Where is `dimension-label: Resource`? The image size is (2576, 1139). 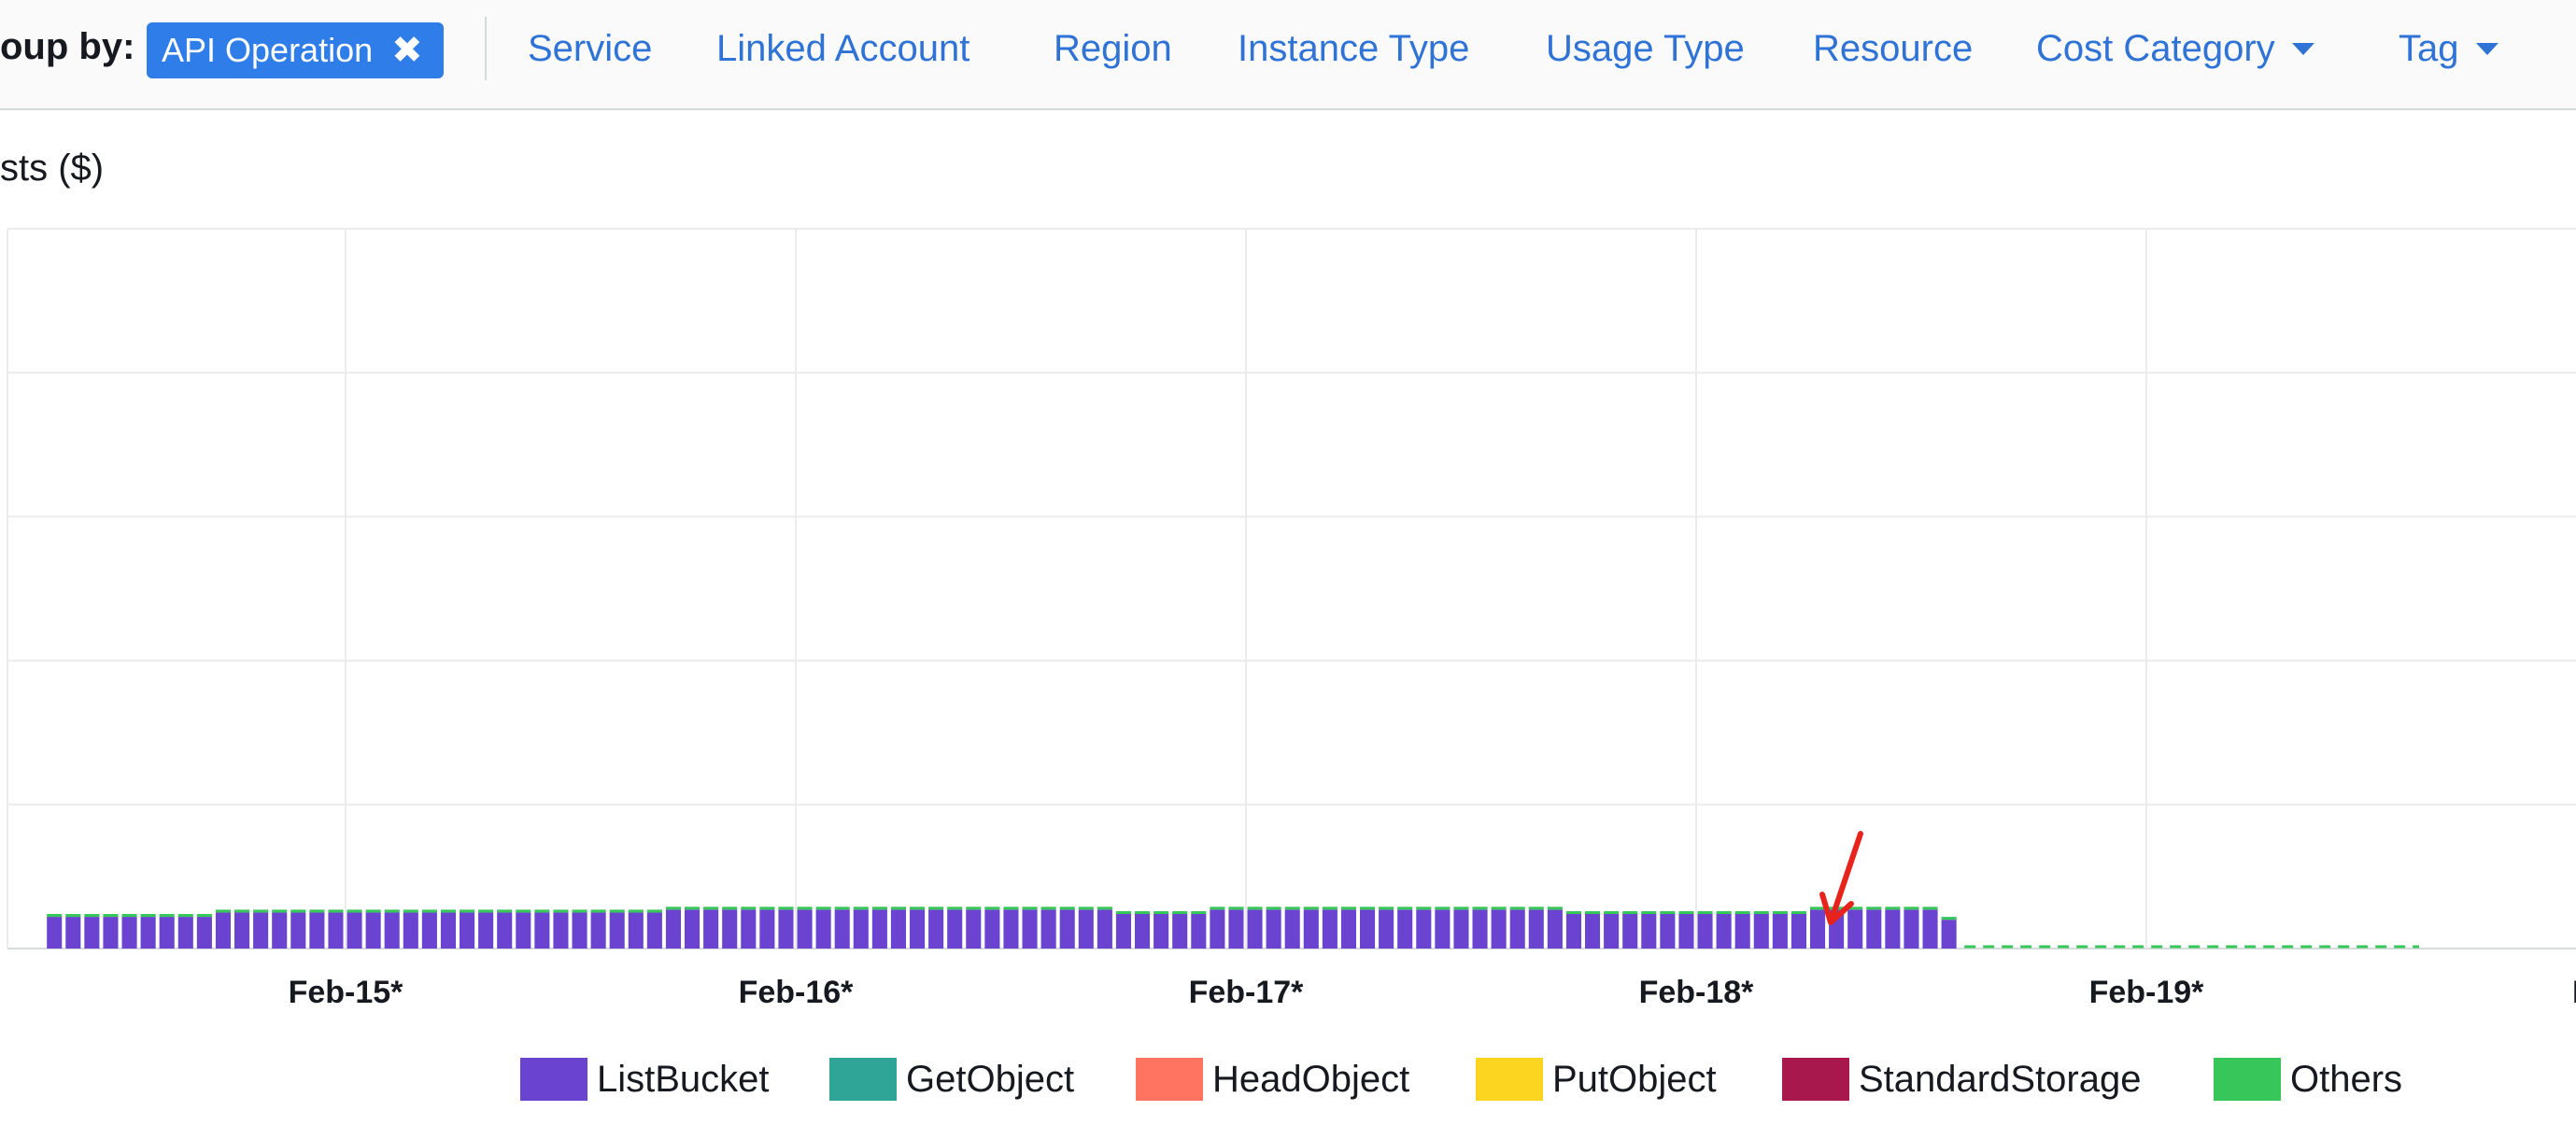
dimension-label: Resource is located at coordinates (1893, 49).